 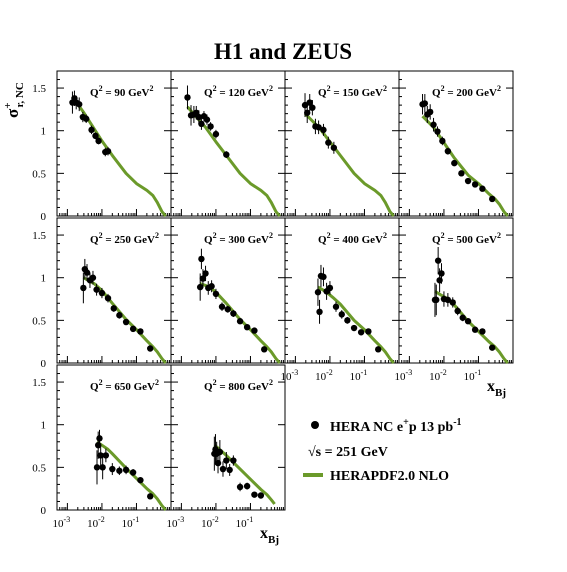 I want to click on x-tick-exp: -1, so click(x=250, y=519).